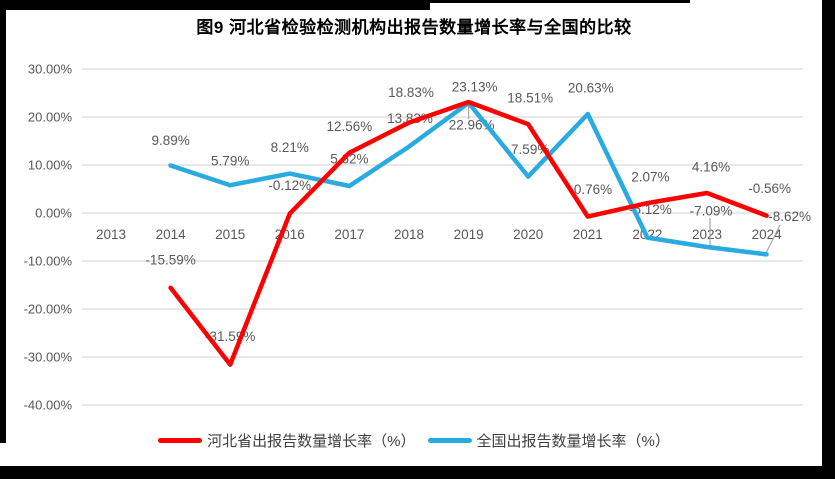 The width and height of the screenshot is (835, 479). What do you see at coordinates (573, 441) in the screenshot?
I see `legend-label-national: 全国出报告数量增长率（%）` at bounding box center [573, 441].